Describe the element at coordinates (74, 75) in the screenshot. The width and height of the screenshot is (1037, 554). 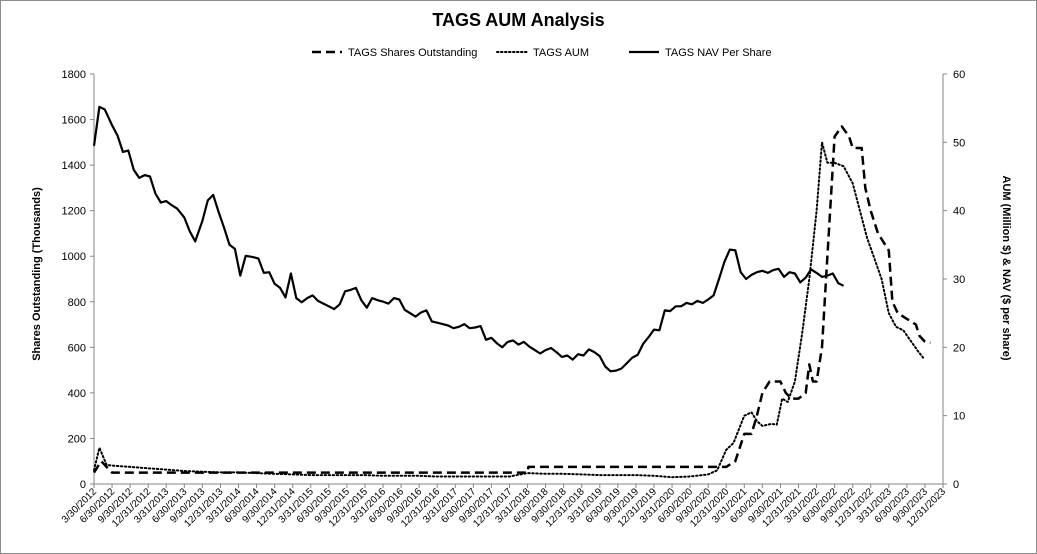
I see `y-left-tick-label: 1800` at that location.